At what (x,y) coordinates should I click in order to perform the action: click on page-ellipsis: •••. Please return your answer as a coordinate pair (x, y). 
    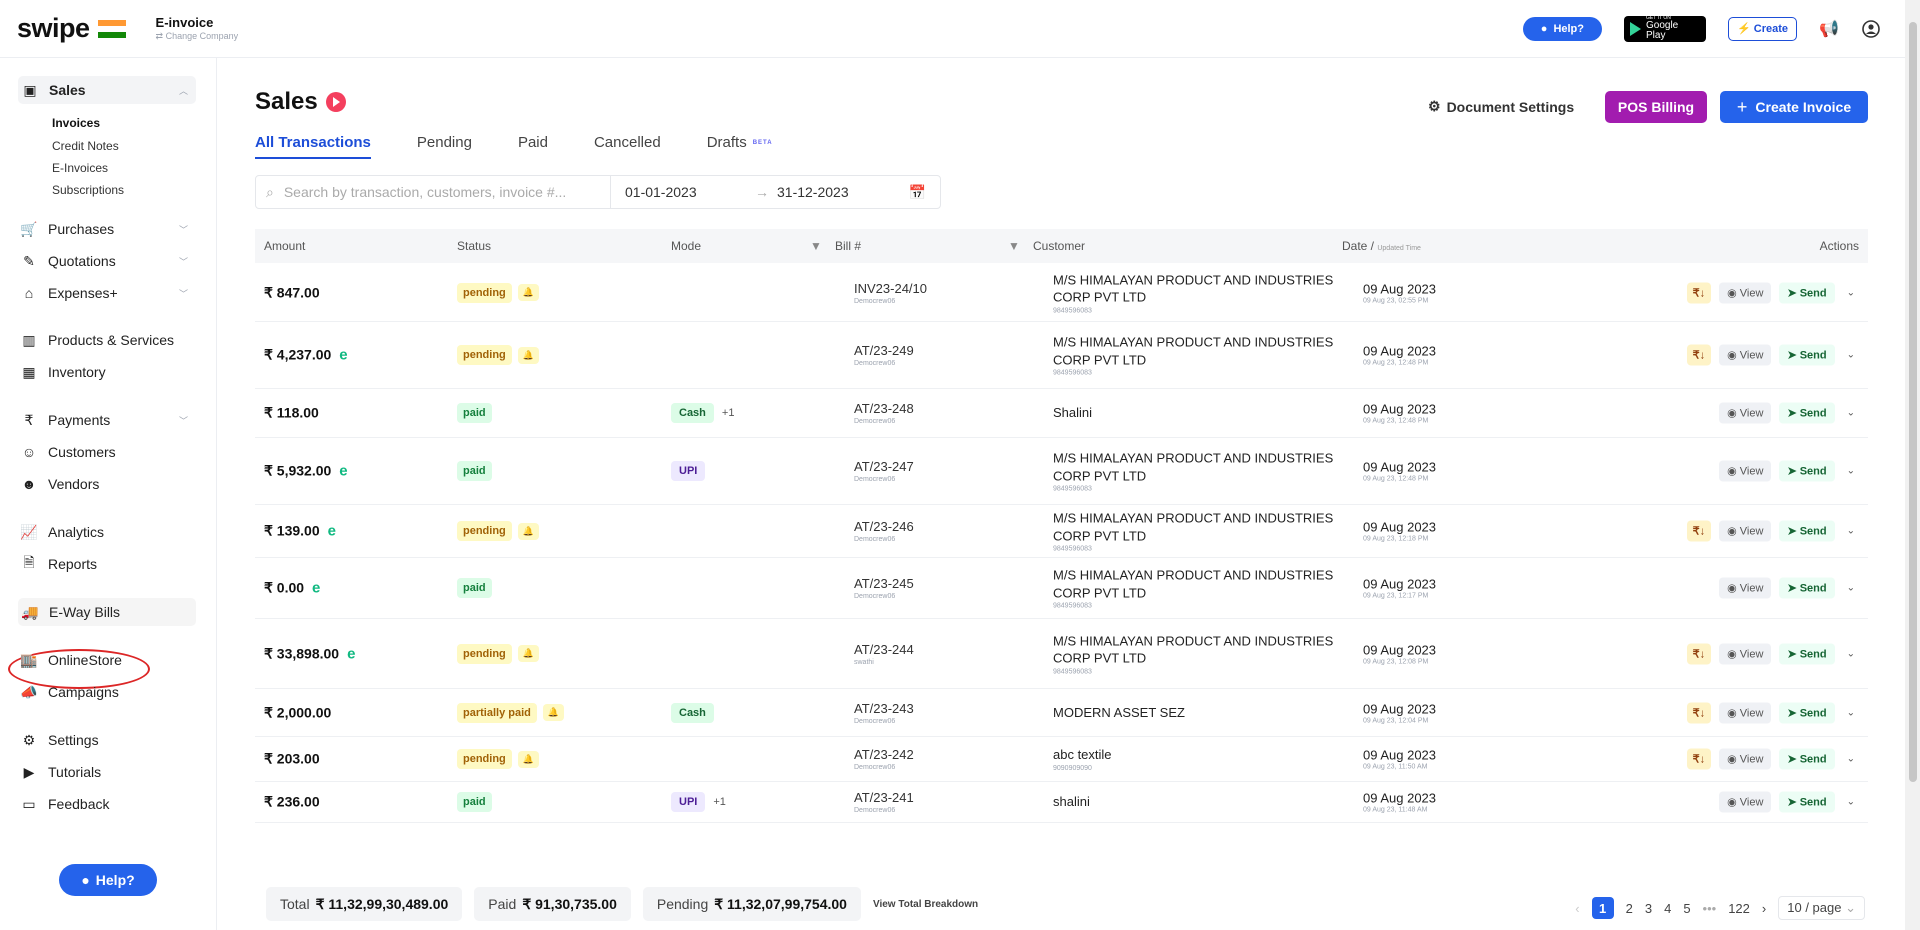
    Looking at the image, I should click on (1709, 908).